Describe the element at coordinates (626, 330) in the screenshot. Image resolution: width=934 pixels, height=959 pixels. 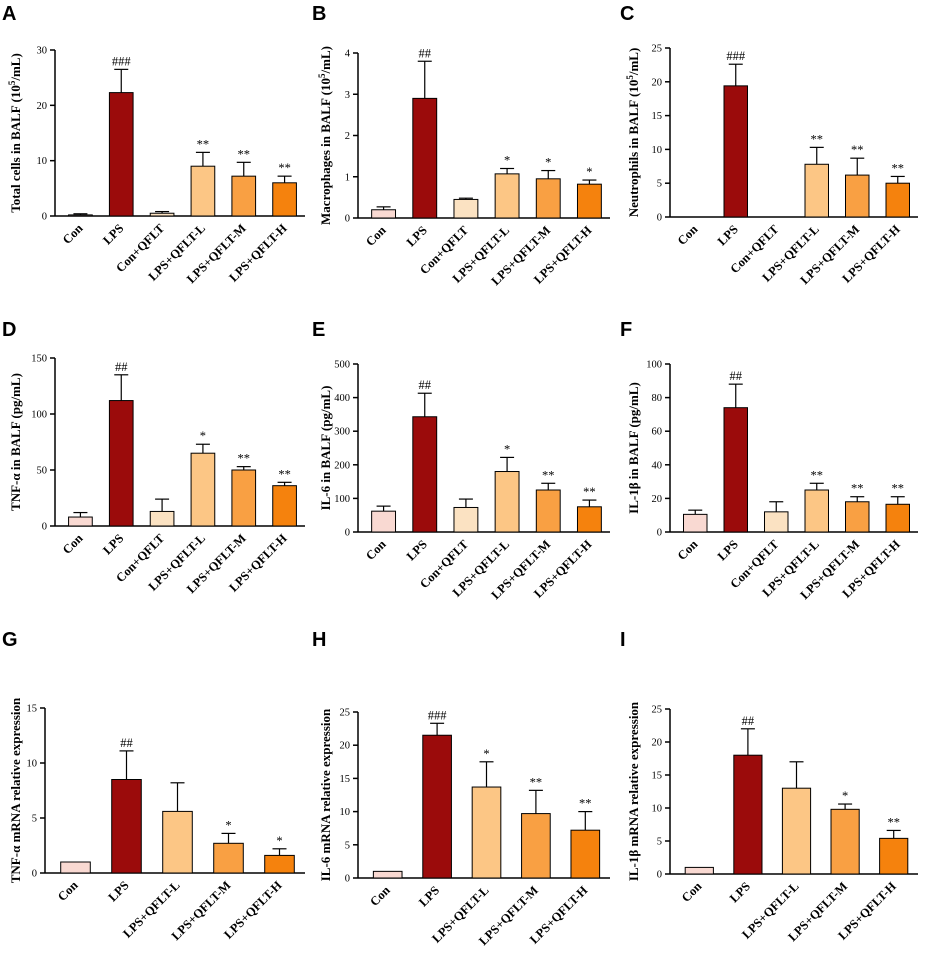
I see `panel-label: F` at that location.